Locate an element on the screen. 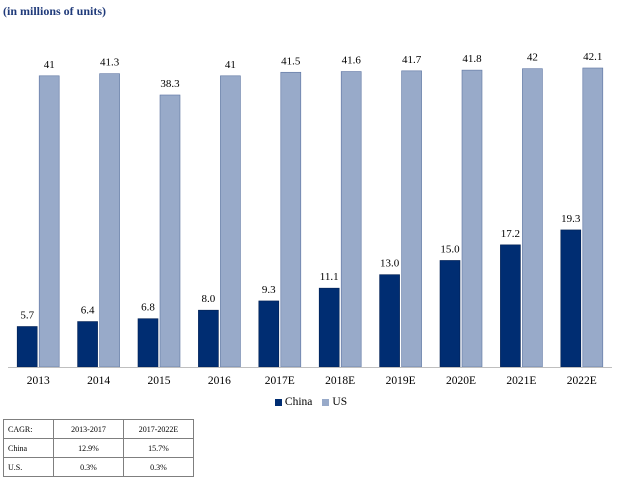 Image resolution: width=622 pixels, height=483 pixels. data-label-china: 9.3 is located at coordinates (269, 290).